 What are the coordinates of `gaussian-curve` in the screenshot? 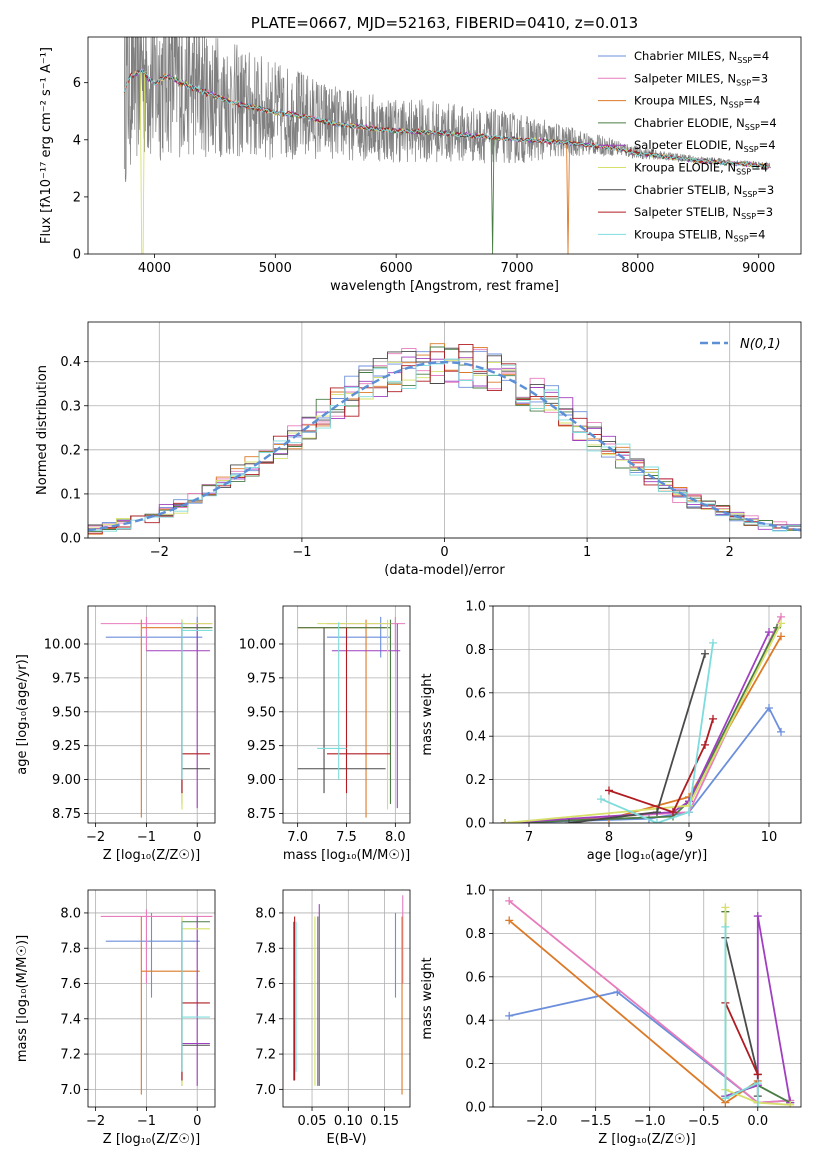 It's located at (444, 446).